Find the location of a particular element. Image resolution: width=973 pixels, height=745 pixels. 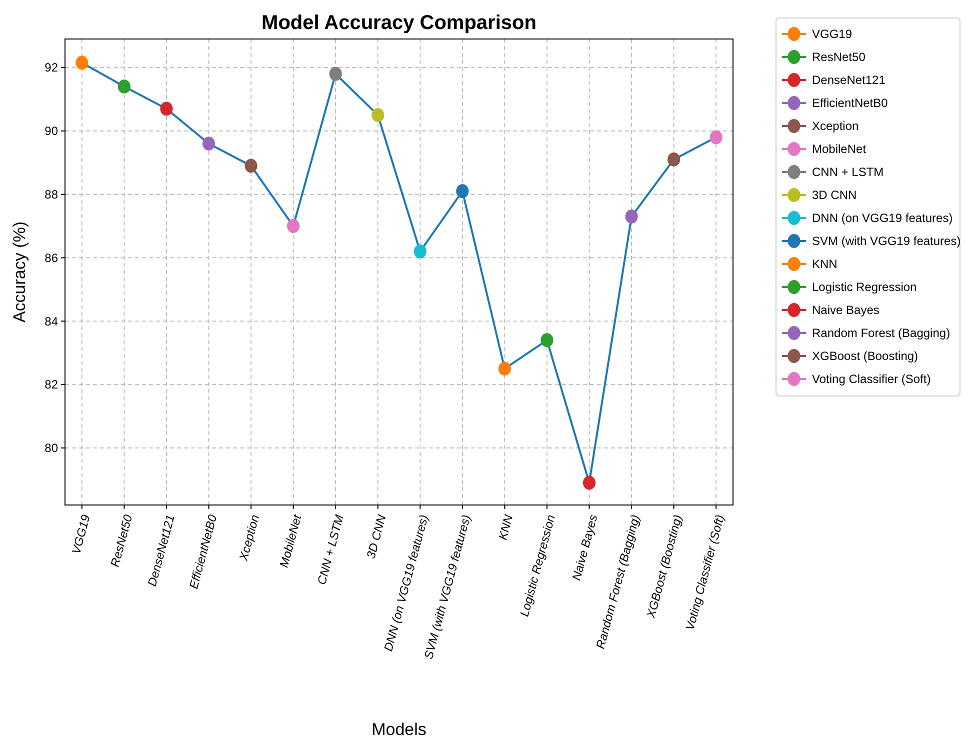

y-tick-label: 88 is located at coordinates (51, 195).